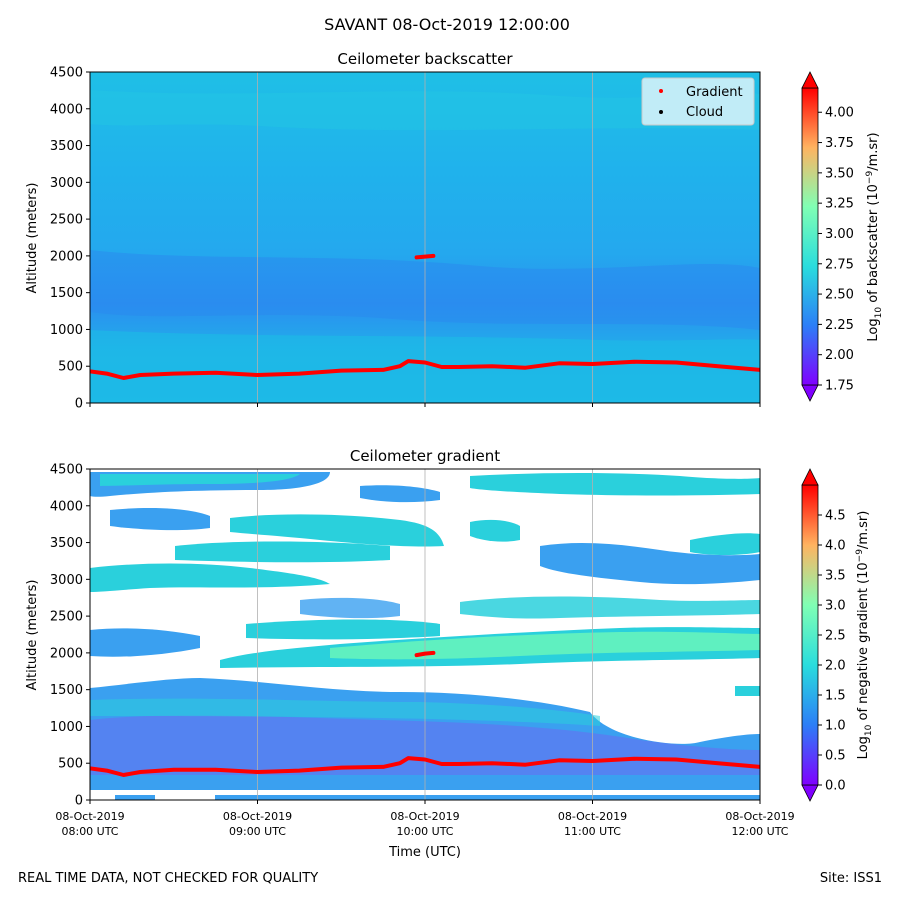 The width and height of the screenshot is (900, 900). I want to click on colorbar-max-extend, so click(810, 80).